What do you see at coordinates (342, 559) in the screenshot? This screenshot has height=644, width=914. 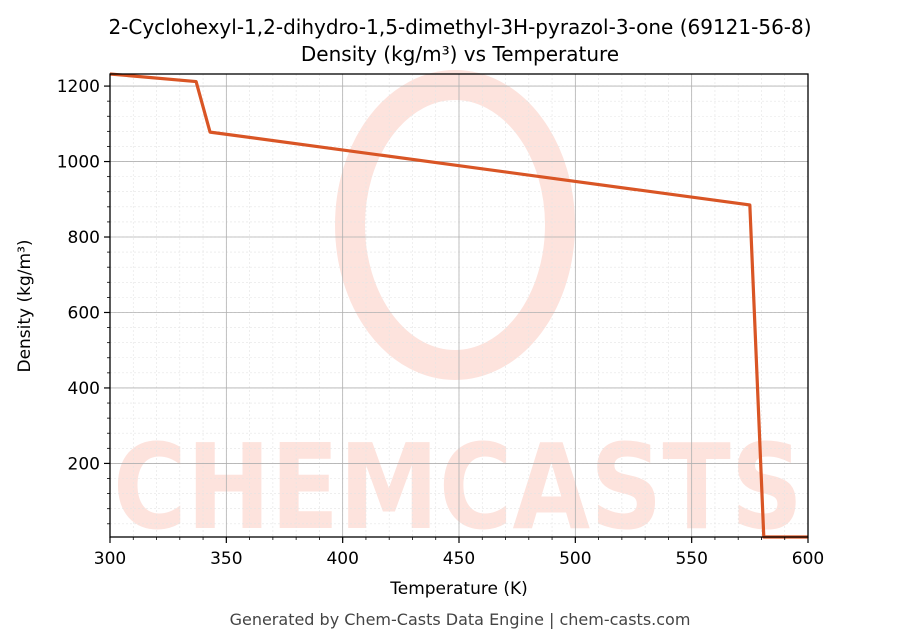 I see `x-tick-label: 400` at bounding box center [342, 559].